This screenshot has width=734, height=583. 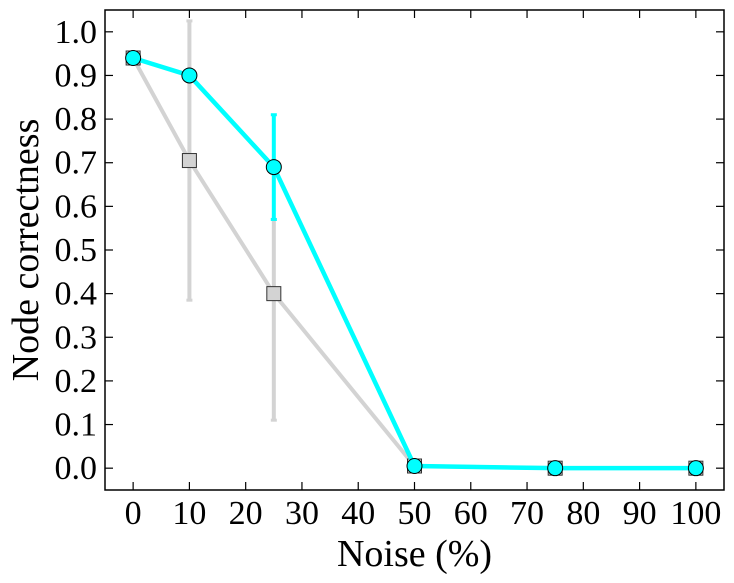 What do you see at coordinates (76, 32) in the screenshot?
I see `y-tick-label: 1.0` at bounding box center [76, 32].